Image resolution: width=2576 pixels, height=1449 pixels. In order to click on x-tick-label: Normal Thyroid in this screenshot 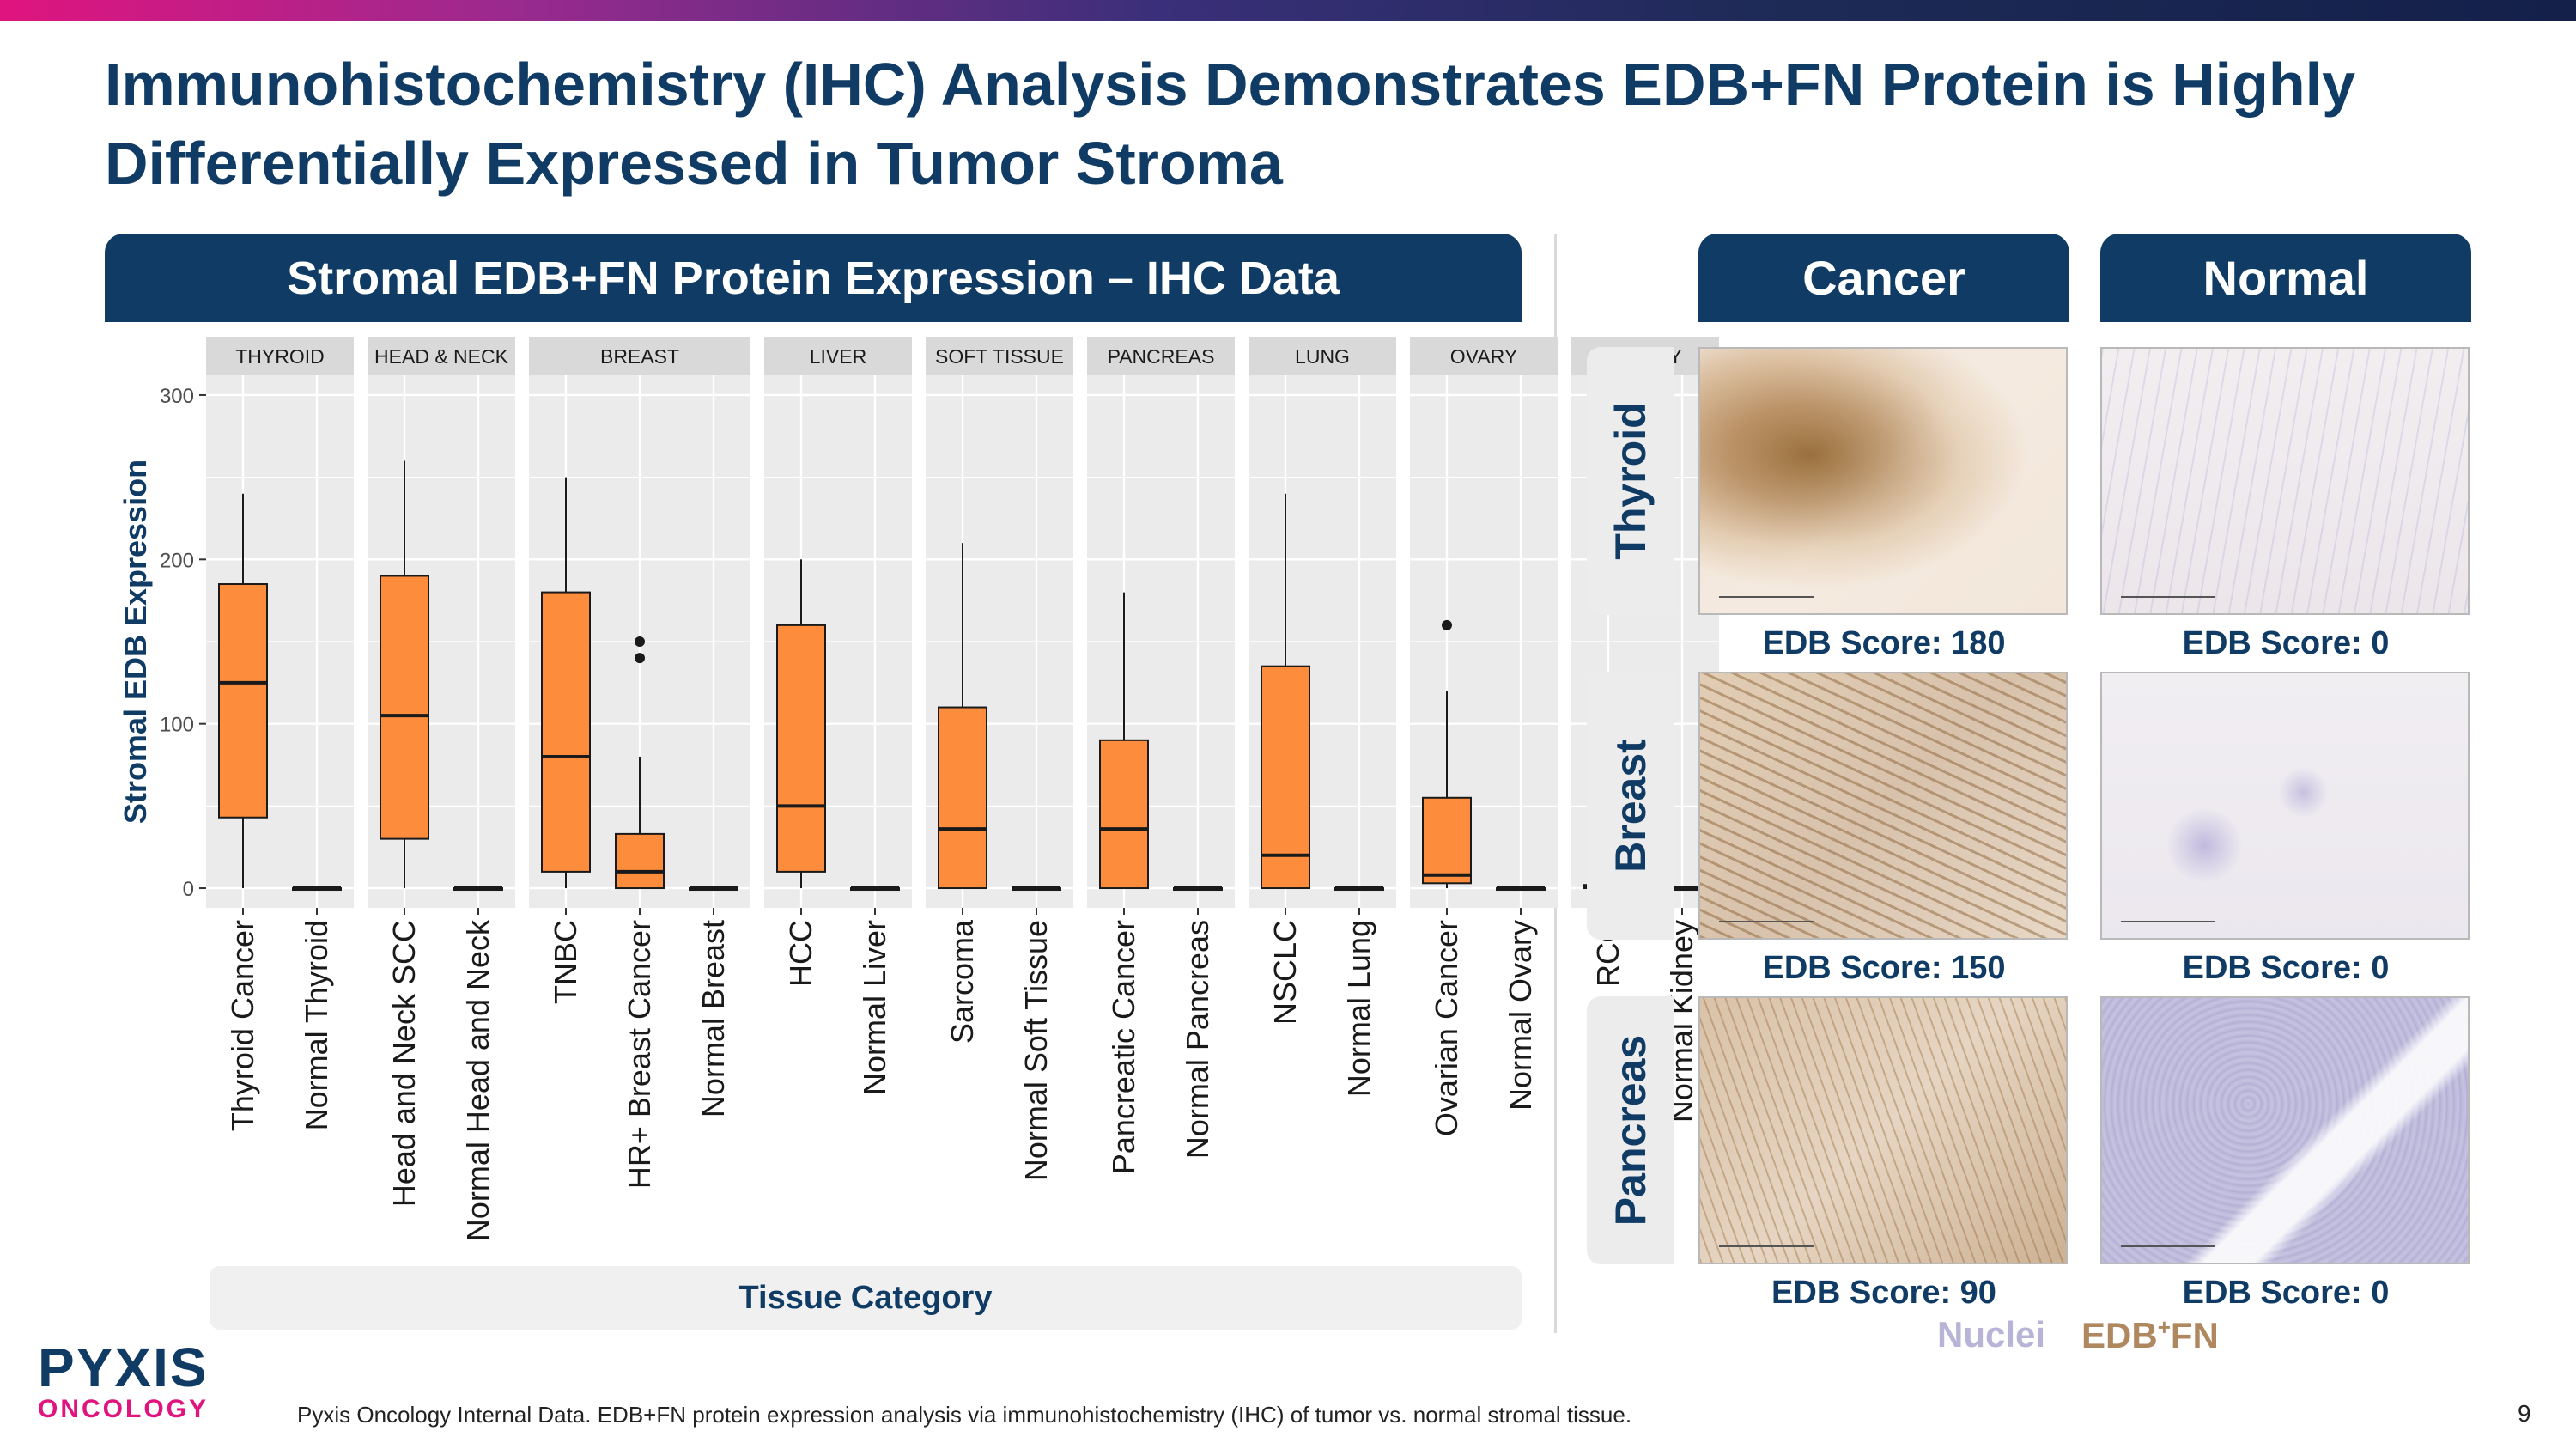, I will do `click(316, 1025)`.